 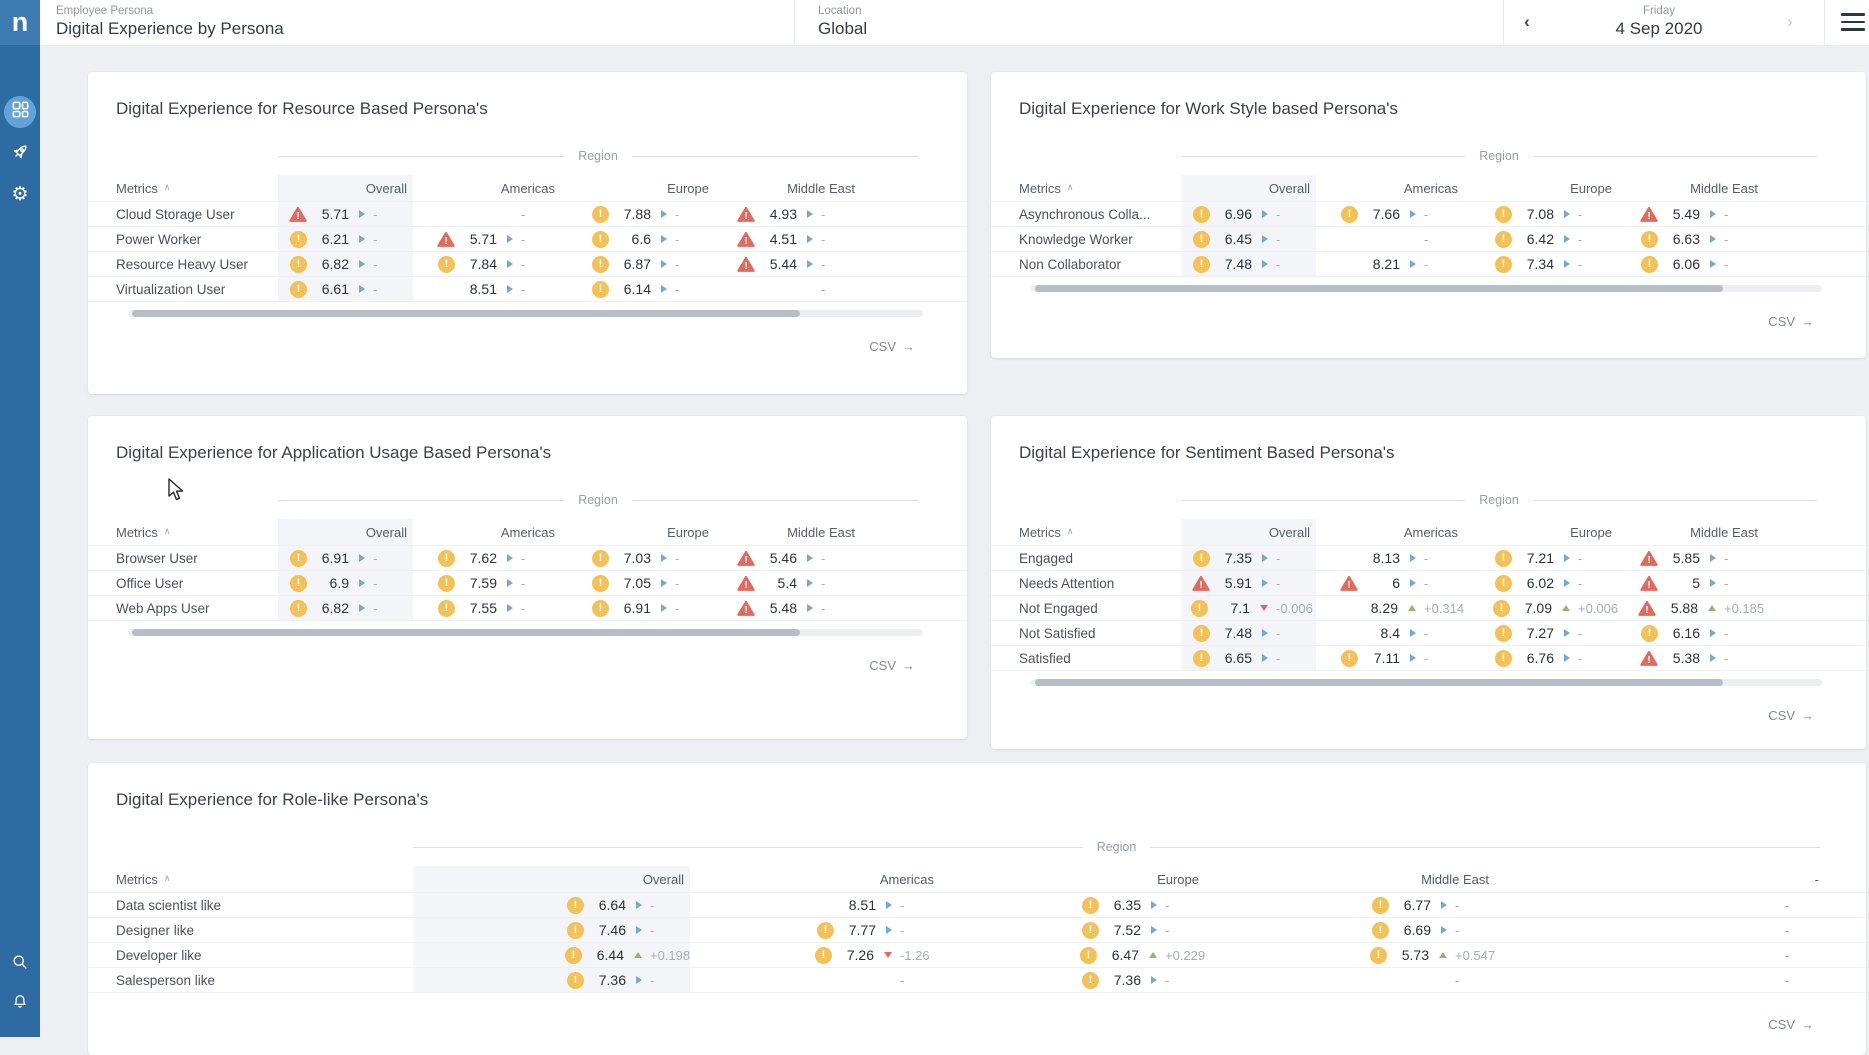 What do you see at coordinates (1659, 22) in the screenshot?
I see `date-selector: Friday 4 Sep 2020` at bounding box center [1659, 22].